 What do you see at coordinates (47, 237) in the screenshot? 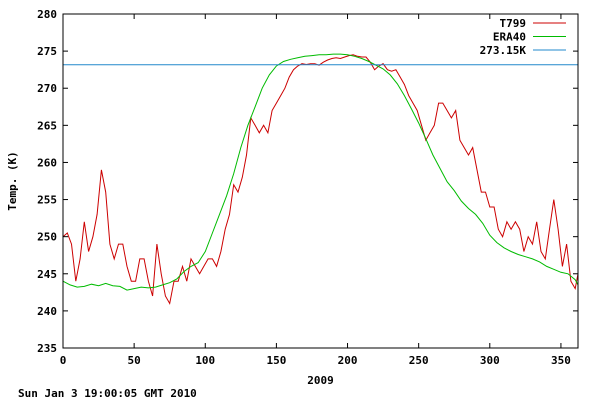
I see `y-tick-label: 250` at bounding box center [47, 237].